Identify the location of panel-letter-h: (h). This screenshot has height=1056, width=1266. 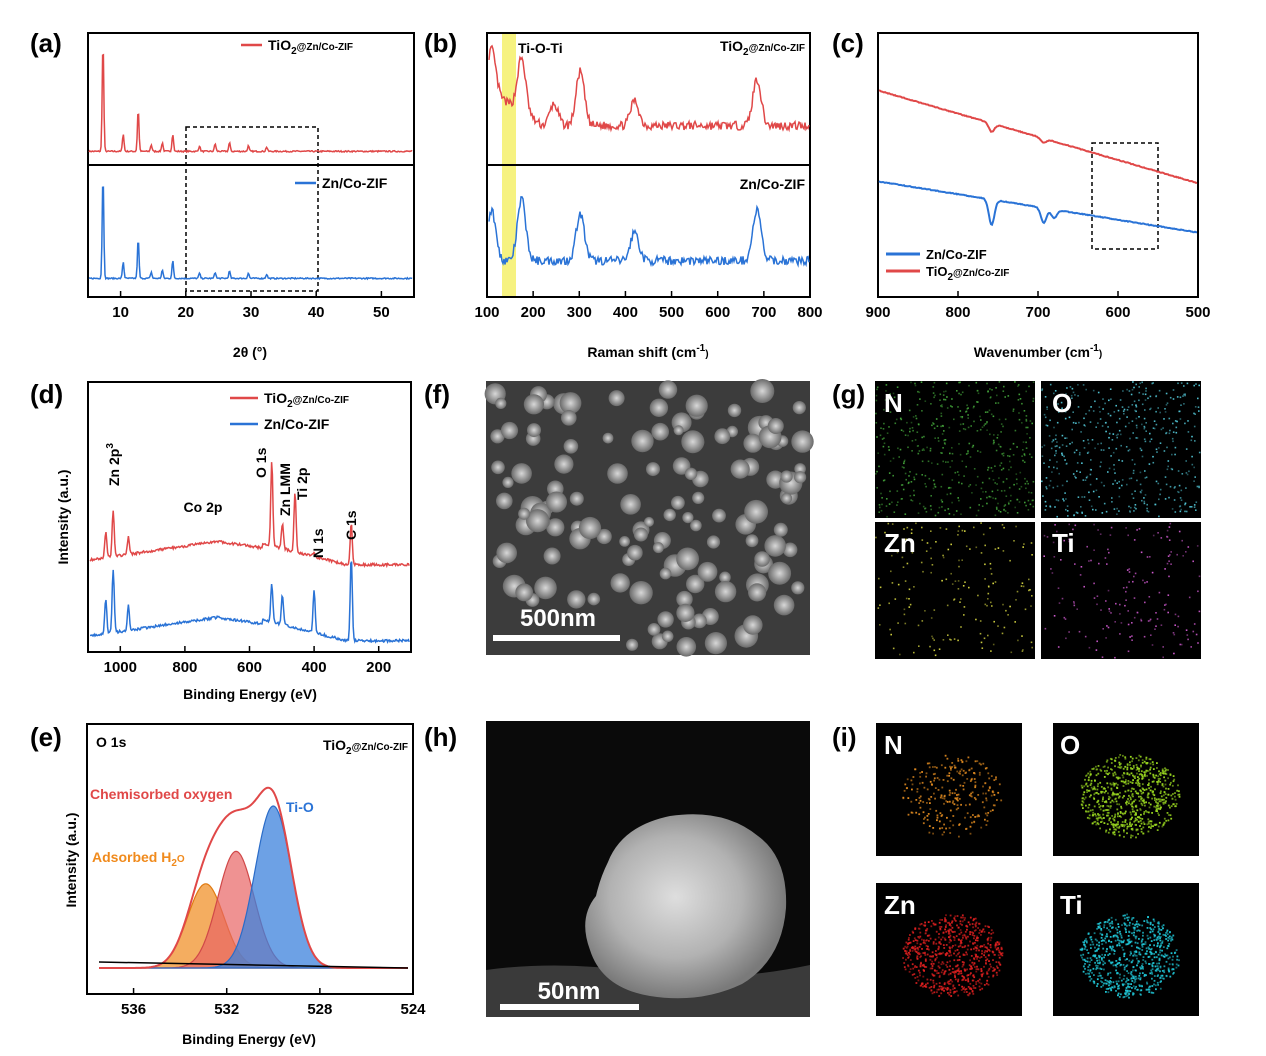
(440, 737).